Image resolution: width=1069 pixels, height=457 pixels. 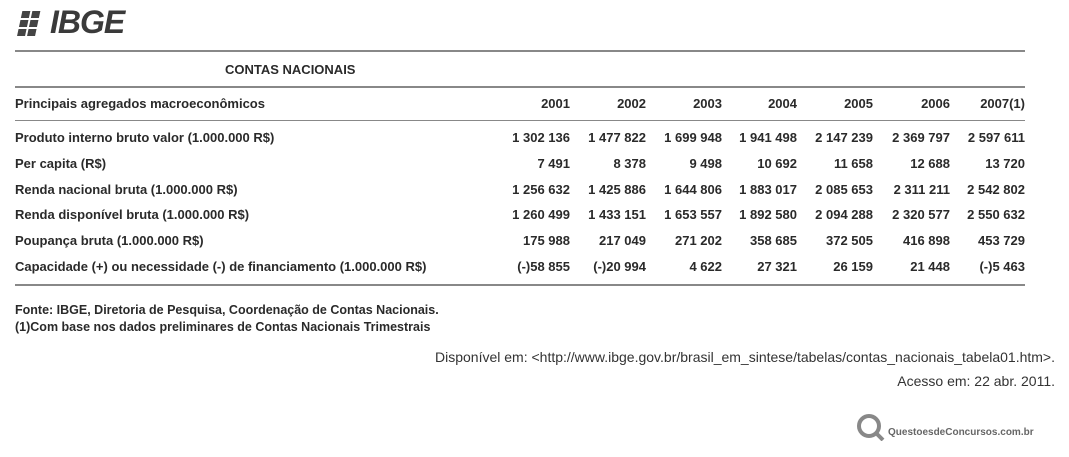 What do you see at coordinates (622, 241) in the screenshot?
I see `value-cell: 217 049` at bounding box center [622, 241].